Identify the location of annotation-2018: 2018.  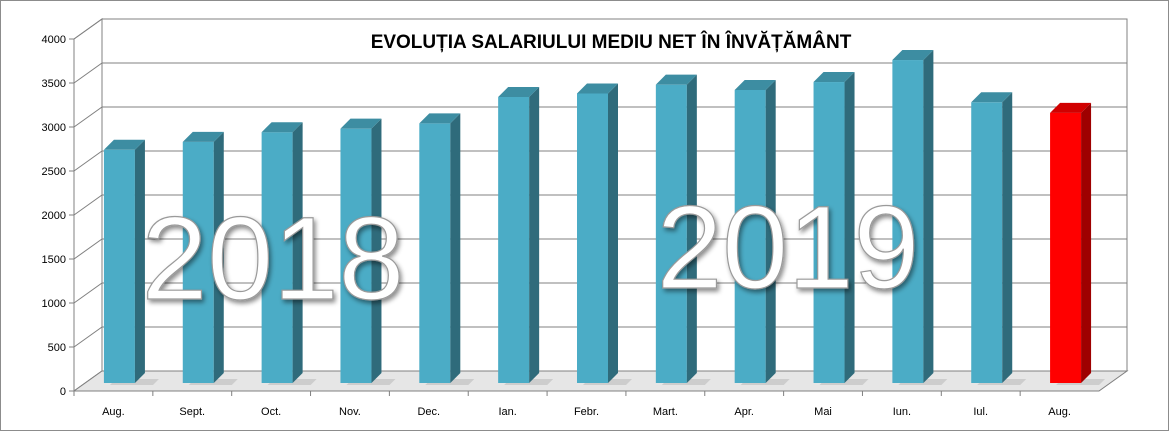
(273, 259).